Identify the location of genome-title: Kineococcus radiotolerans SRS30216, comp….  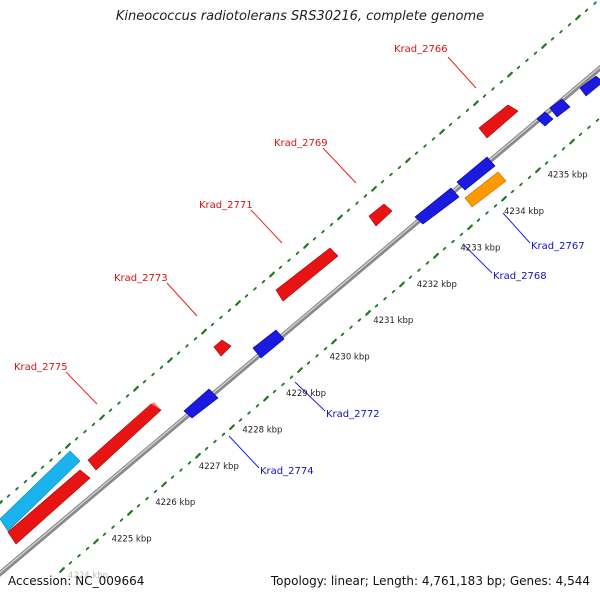
(300, 16).